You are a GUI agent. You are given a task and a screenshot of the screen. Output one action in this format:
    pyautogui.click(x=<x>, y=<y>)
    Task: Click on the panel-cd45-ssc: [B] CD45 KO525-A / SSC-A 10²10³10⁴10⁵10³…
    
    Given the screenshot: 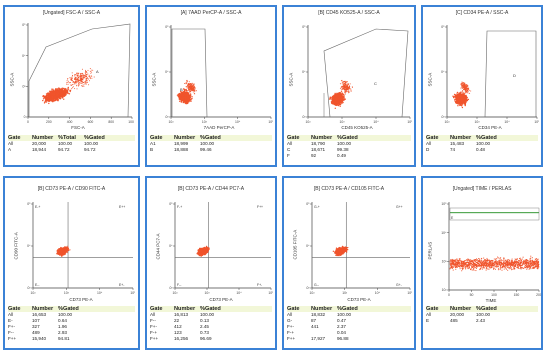 What is the action you would take?
    pyautogui.click(x=349, y=86)
    